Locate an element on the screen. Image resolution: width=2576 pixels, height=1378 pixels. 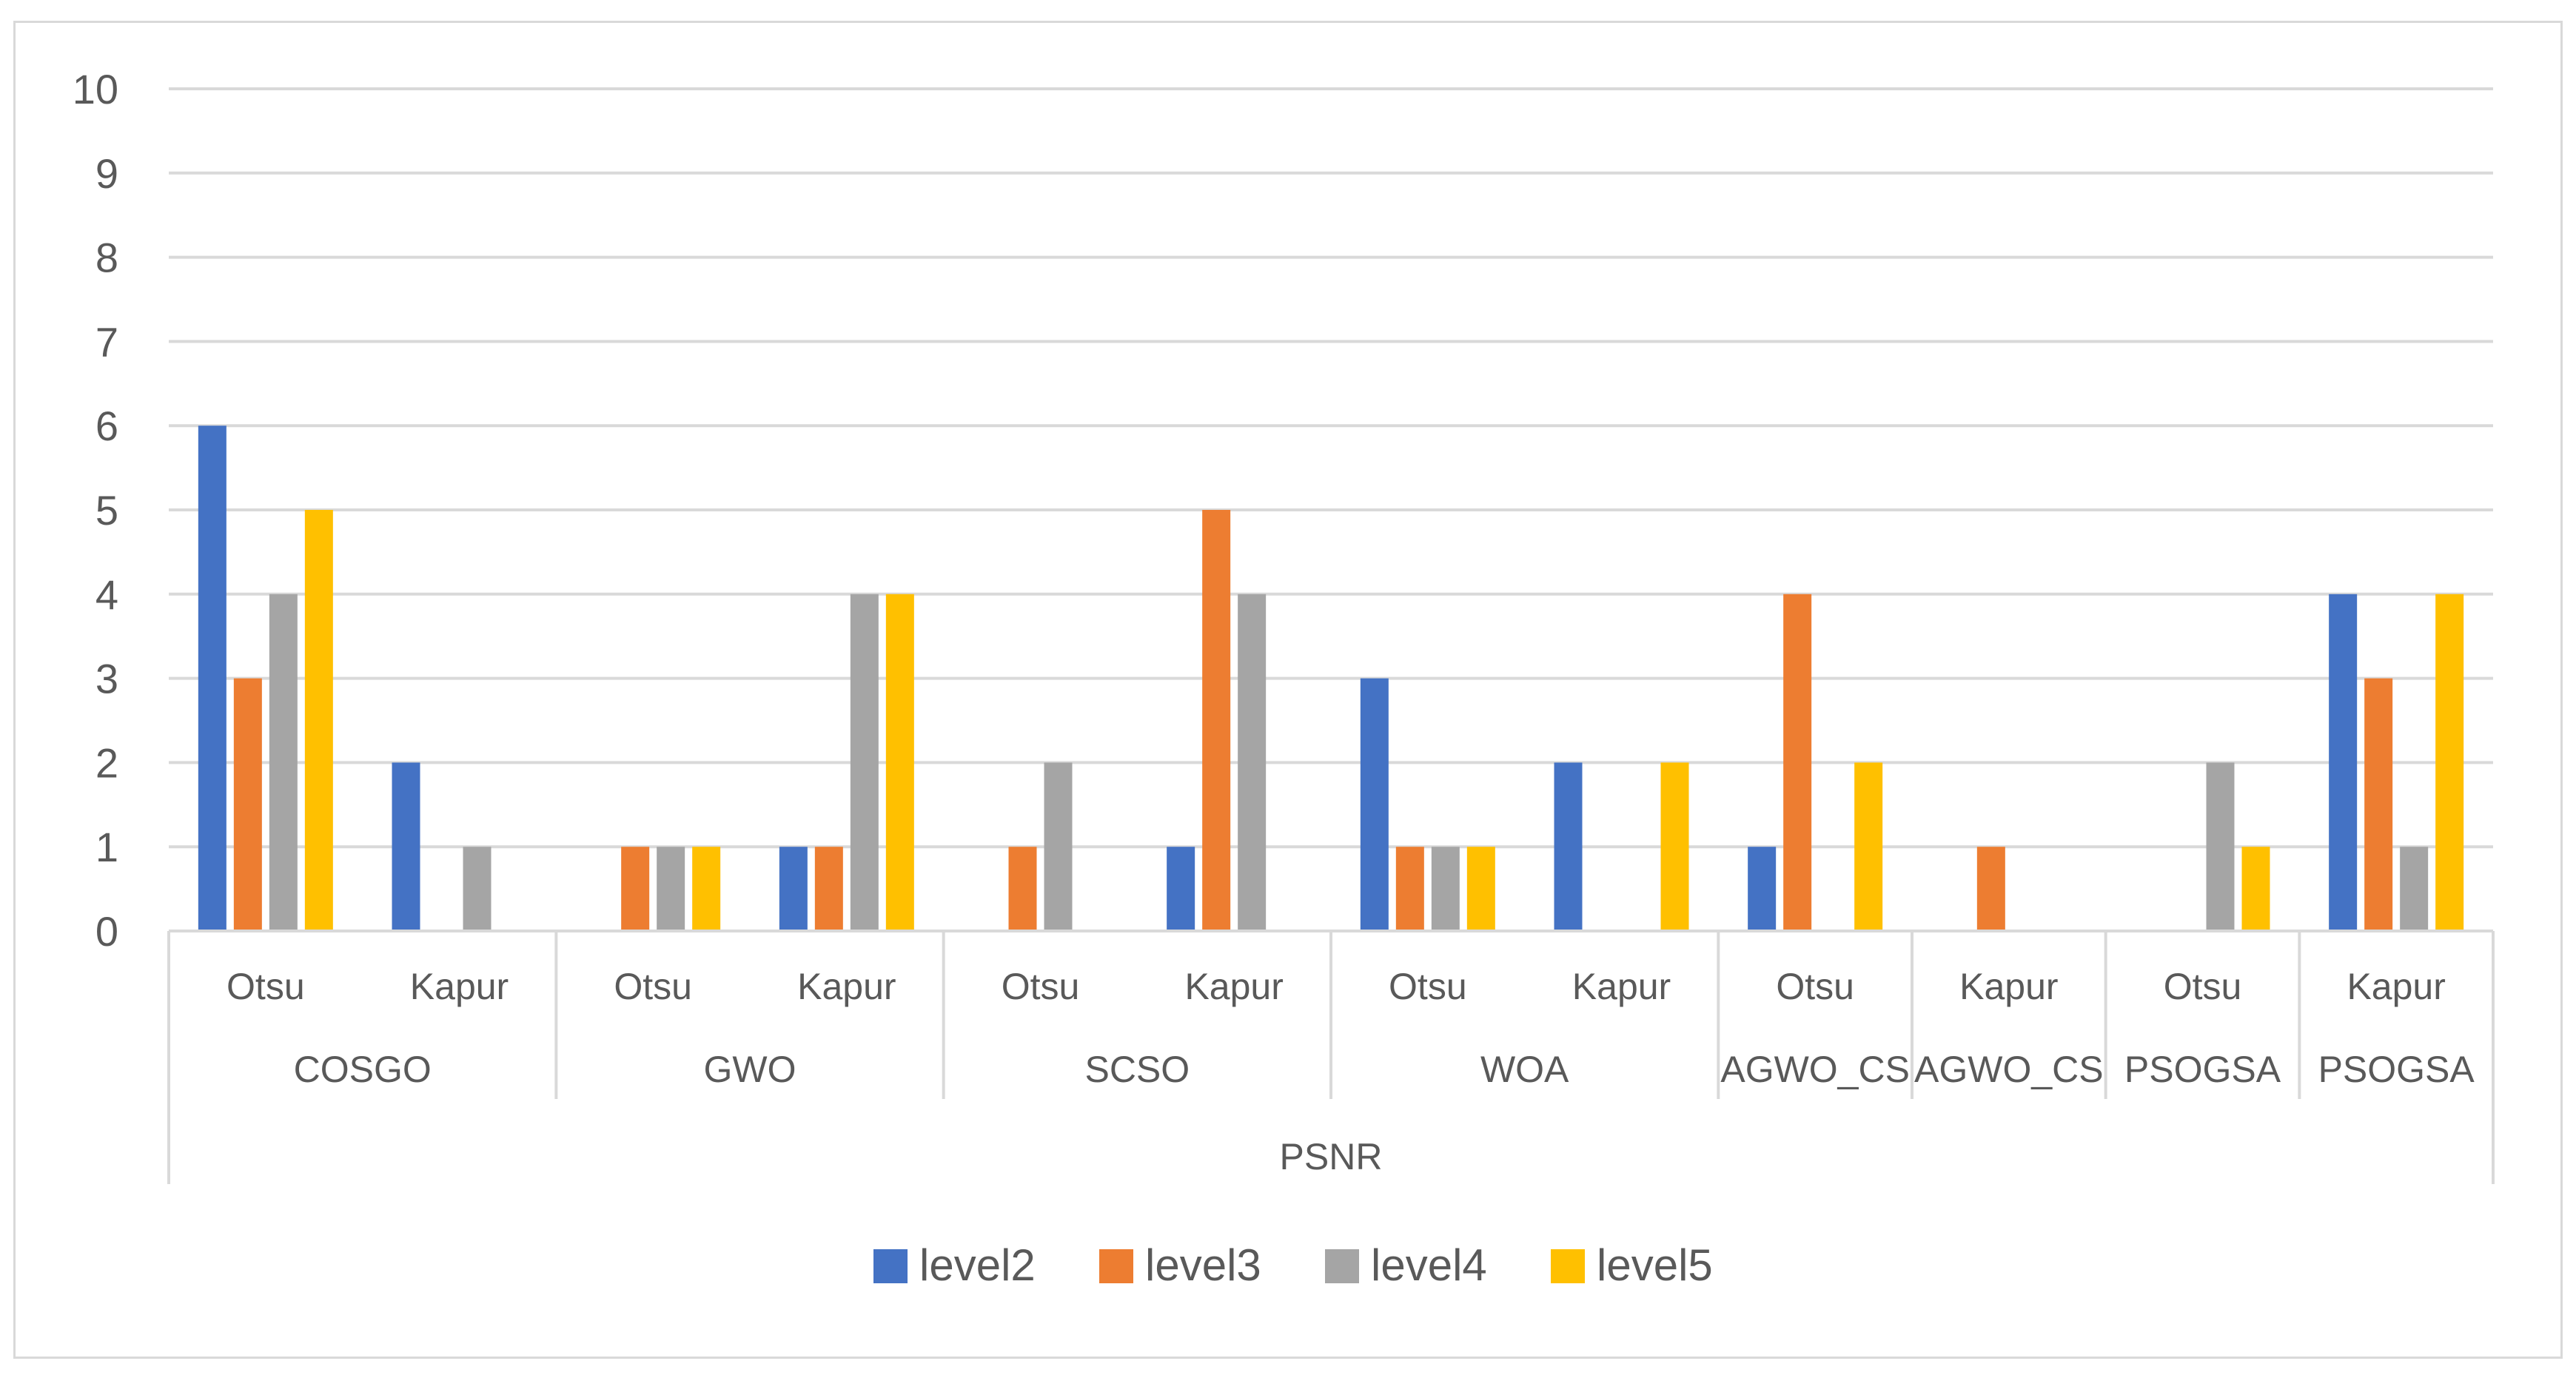
y-axis: 0 1 2 3 4 5 6 7 8 9 10 is located at coordinates (95, 511).